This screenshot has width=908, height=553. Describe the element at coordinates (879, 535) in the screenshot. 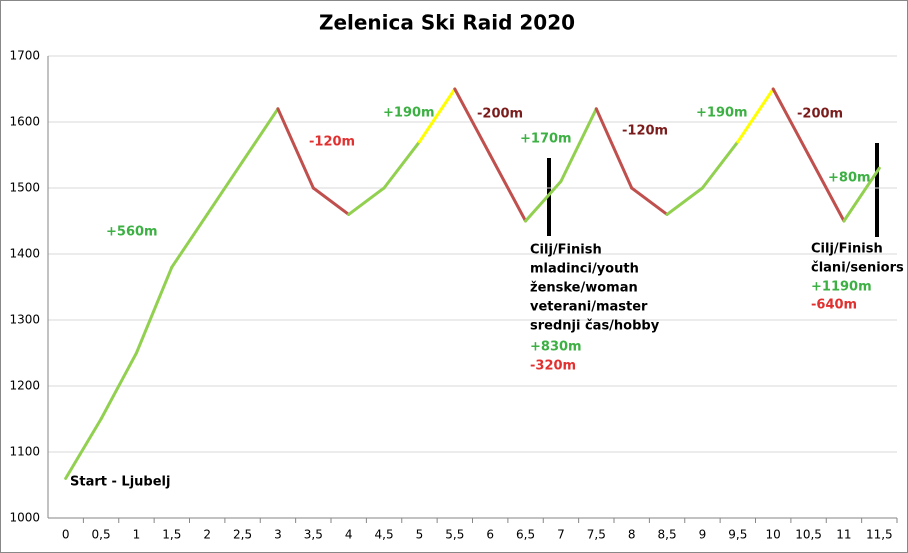

I see `x-tick-label: 11,5` at that location.